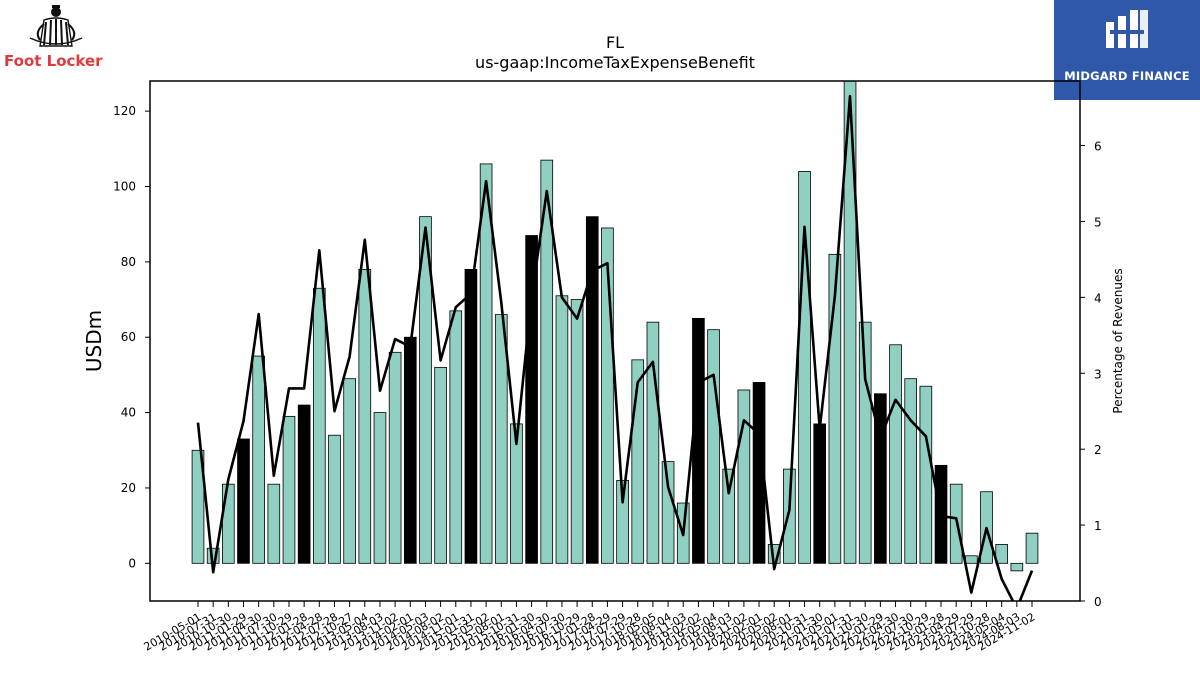  I want to click on referee-icon, so click(56, 26).